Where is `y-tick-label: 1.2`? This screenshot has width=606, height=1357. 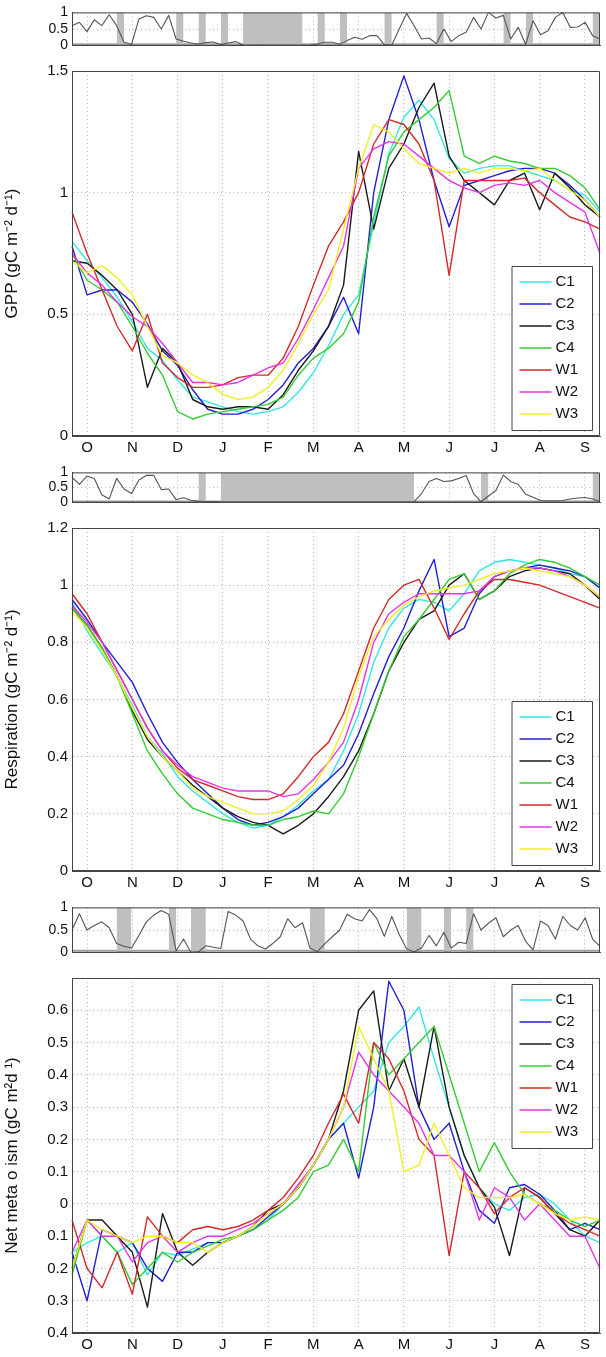 y-tick-label: 1.2 is located at coordinates (57, 527).